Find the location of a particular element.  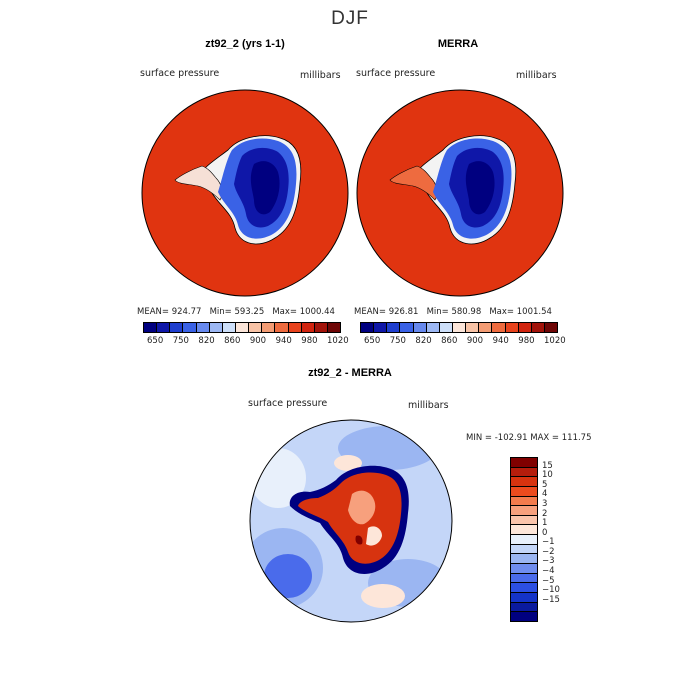

panel1-polar-map is located at coordinates (245, 193).